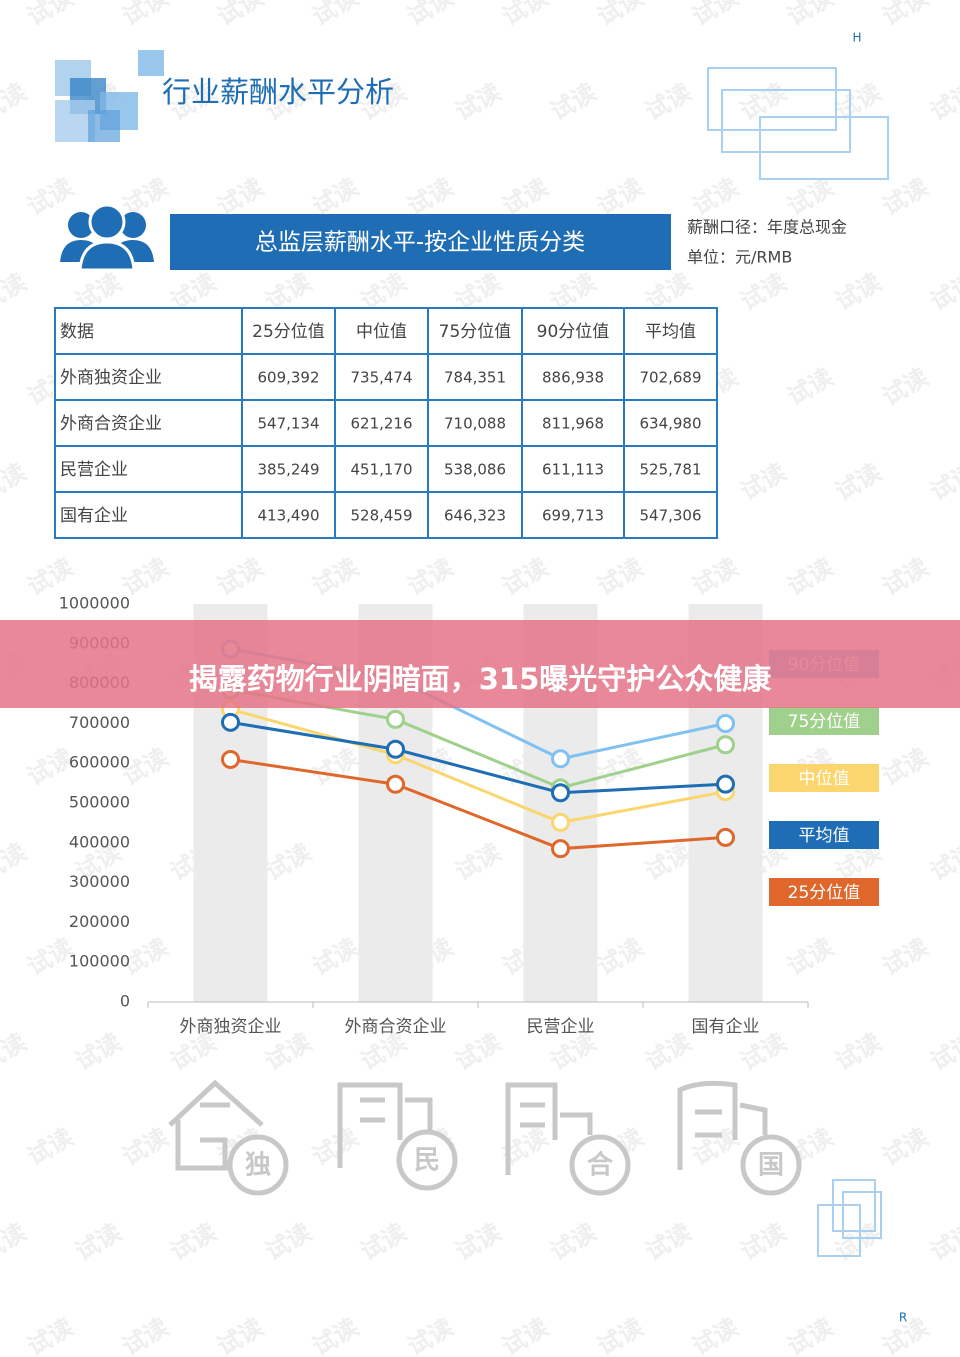 Image resolution: width=960 pixels, height=1357 pixels. Describe the element at coordinates (381, 332) in the screenshot. I see `table-header-cell: 中位值` at that location.